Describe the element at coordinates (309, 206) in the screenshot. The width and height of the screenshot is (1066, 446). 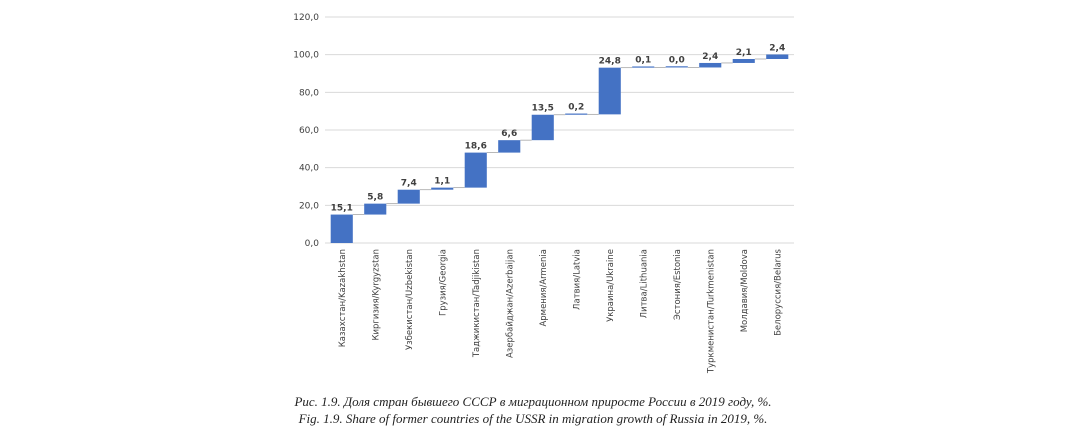
I see `y-tick-label: 20,0` at that location.